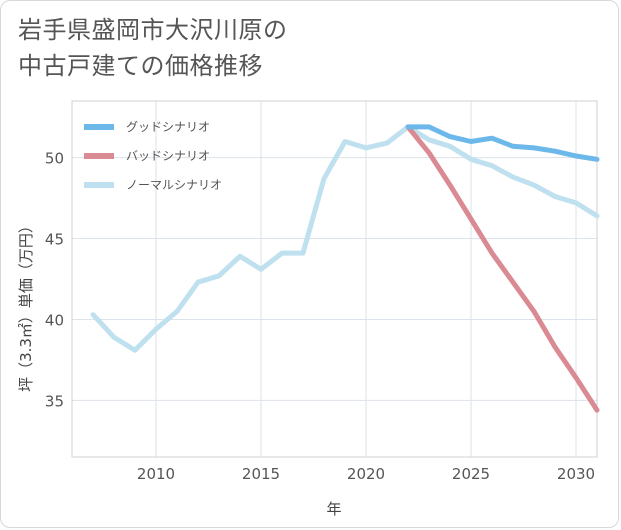 The height and width of the screenshot is (530, 621). What do you see at coordinates (576, 474) in the screenshot?
I see `x-tick-label: 2030` at bounding box center [576, 474].